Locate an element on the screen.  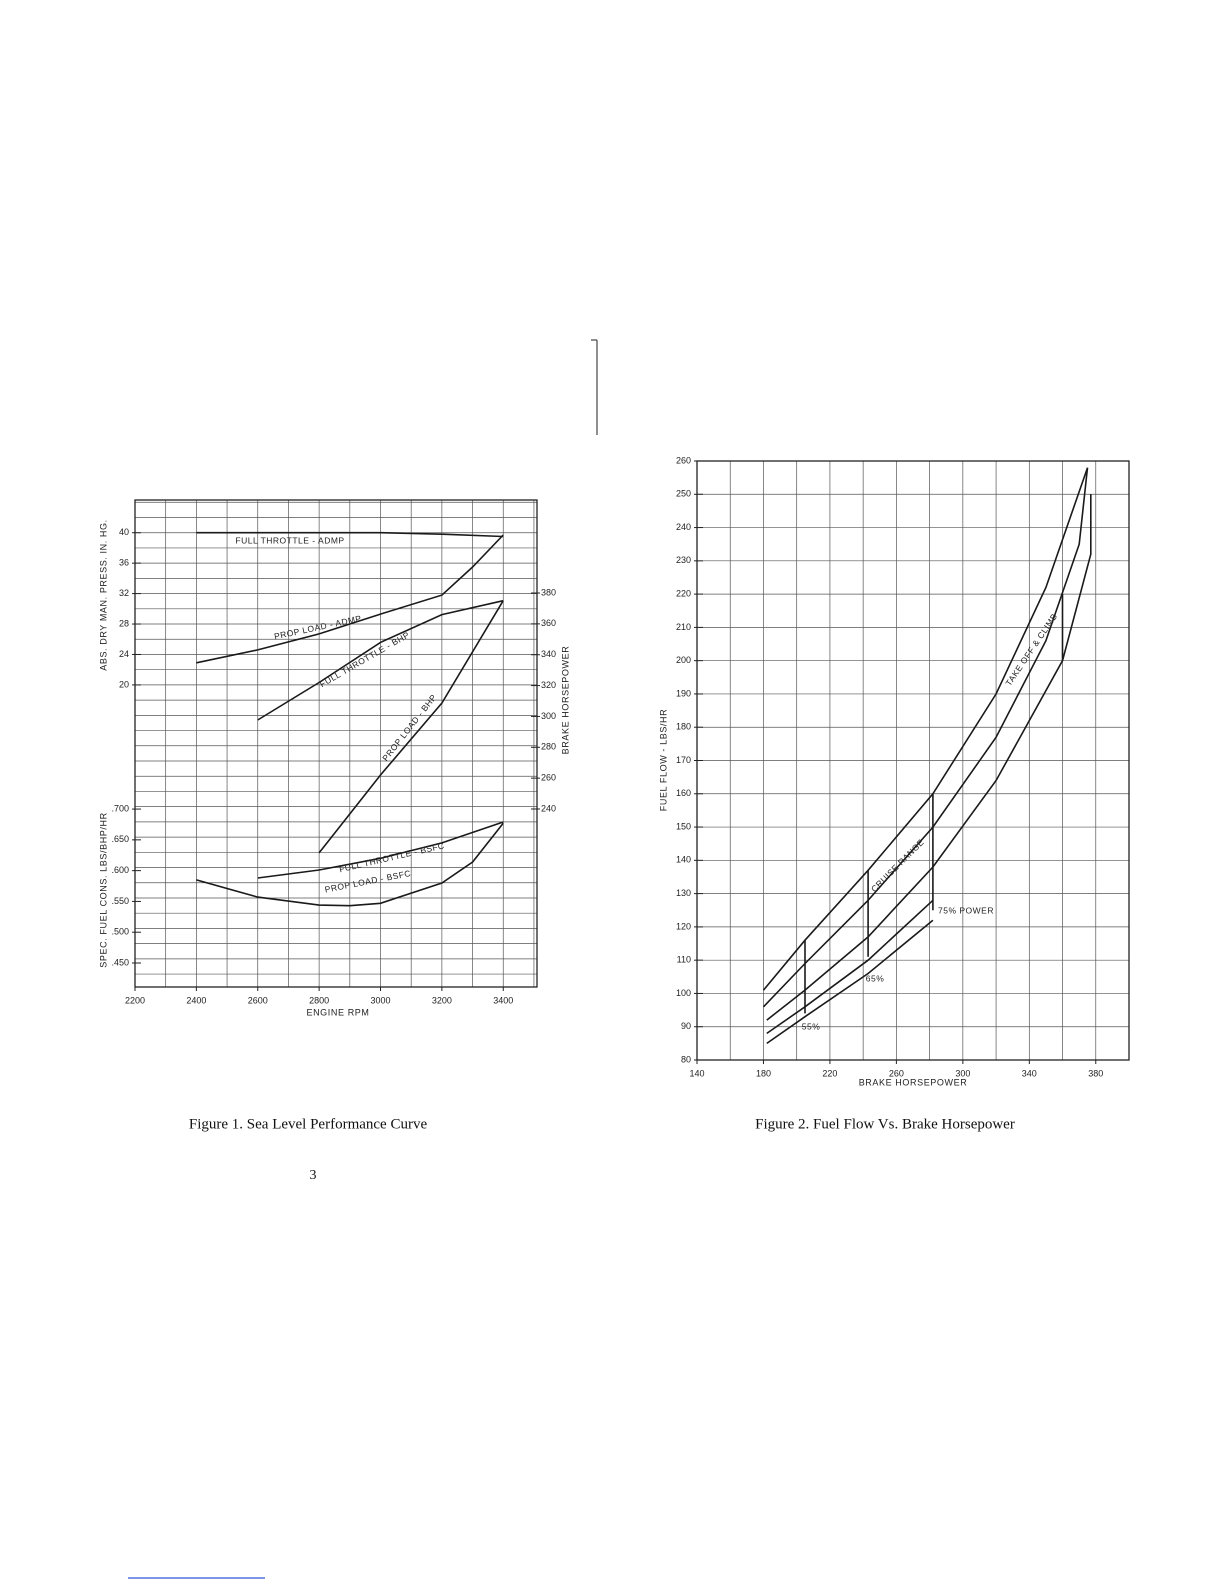
axis-title: SPEC. FUEL CONS. LBS/BHP/HR is located at coordinates (103, 889).